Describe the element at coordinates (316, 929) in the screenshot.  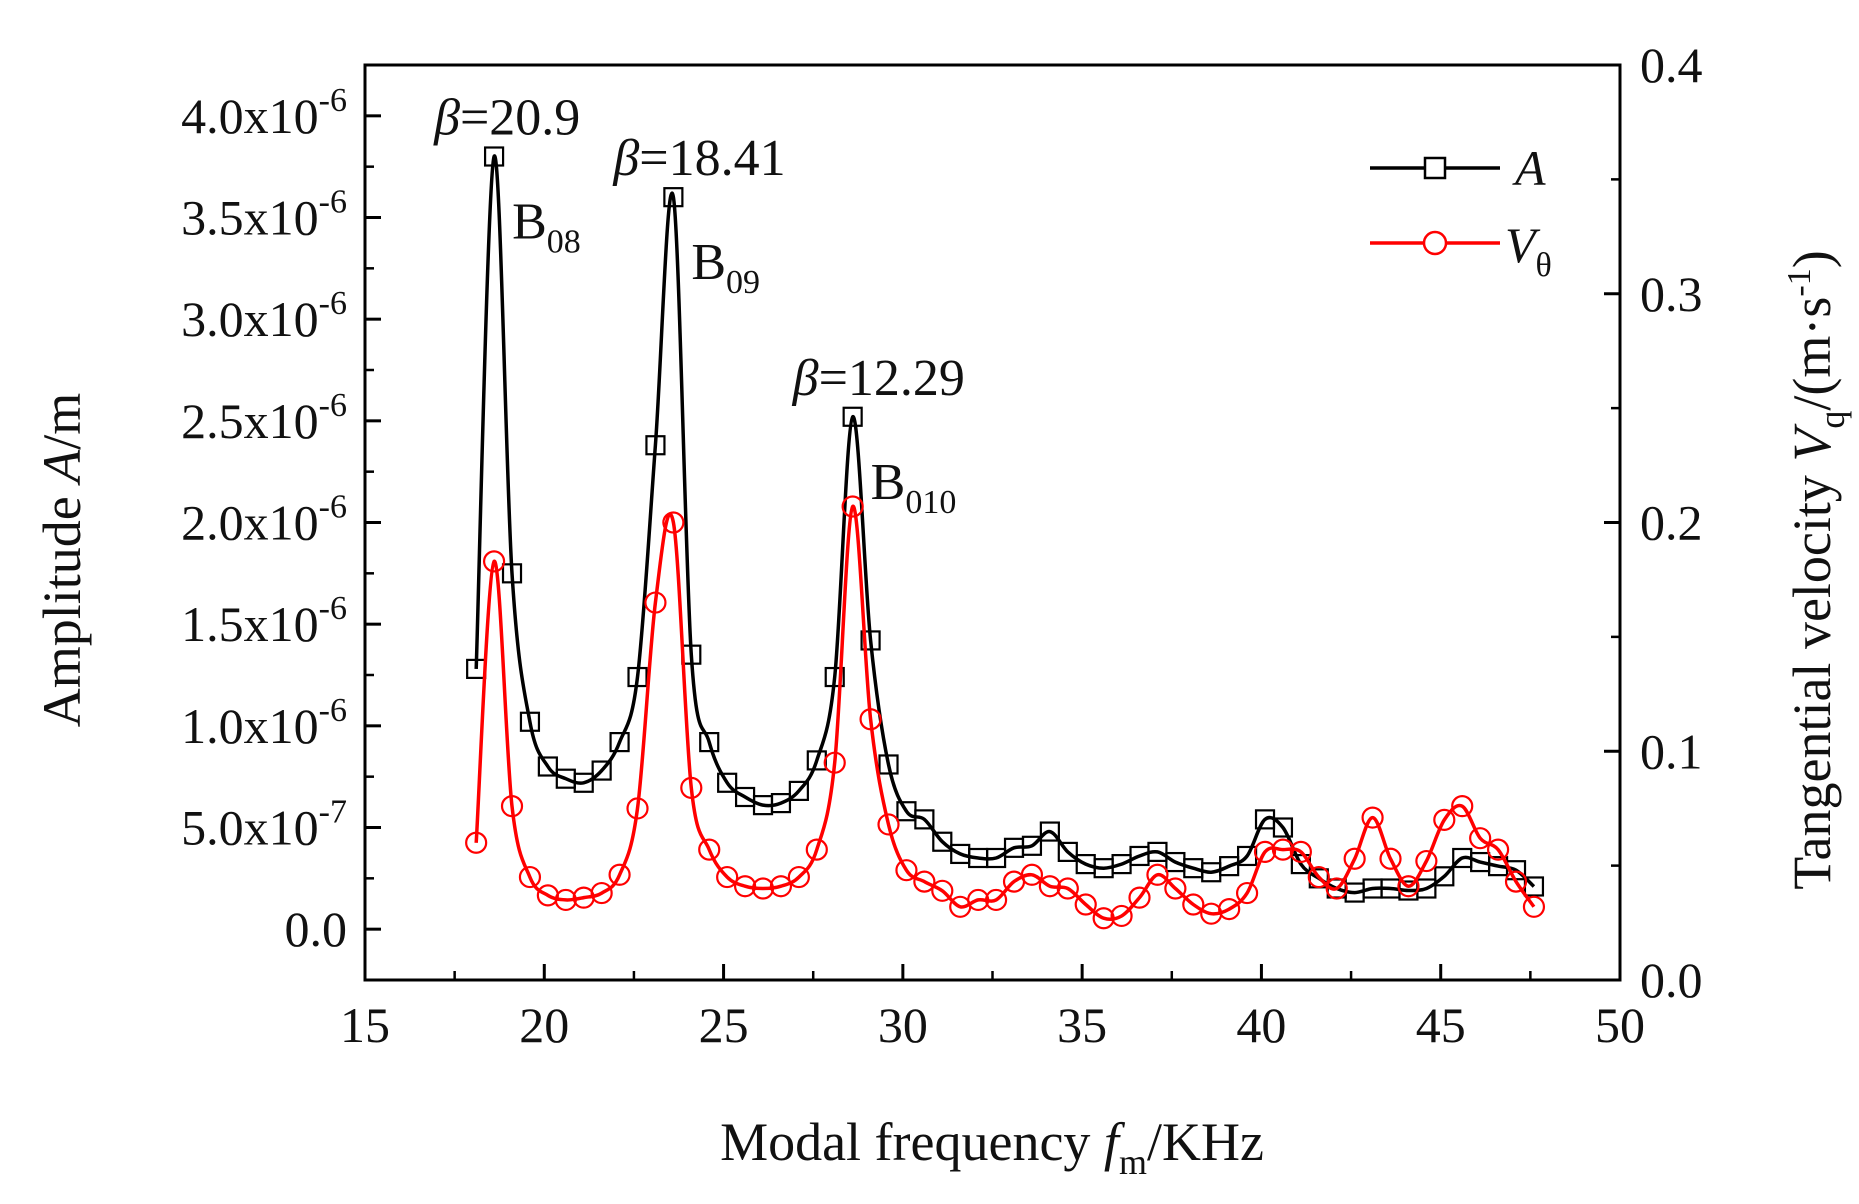
I see `left-y-tick-mantissa: 0.0` at that location.